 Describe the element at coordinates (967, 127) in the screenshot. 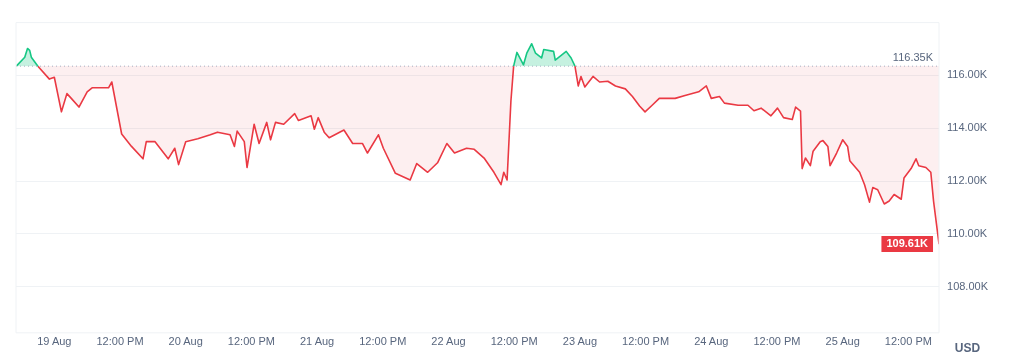

I see `y-tick-label: 114.00K` at that location.